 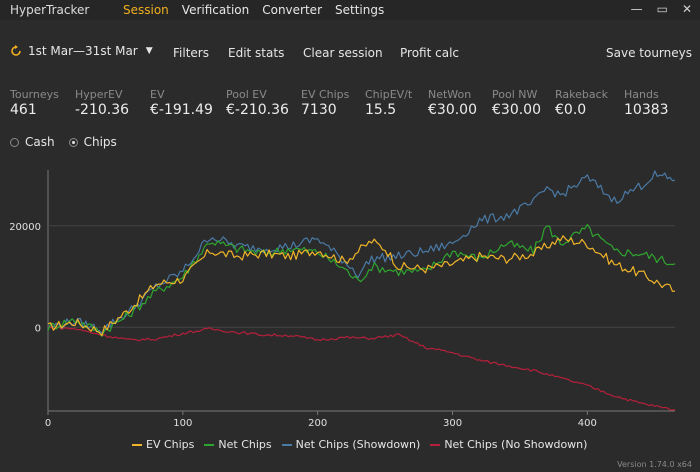 What do you see at coordinates (292, 10) in the screenshot?
I see `menu-item-converter: Converter` at bounding box center [292, 10].